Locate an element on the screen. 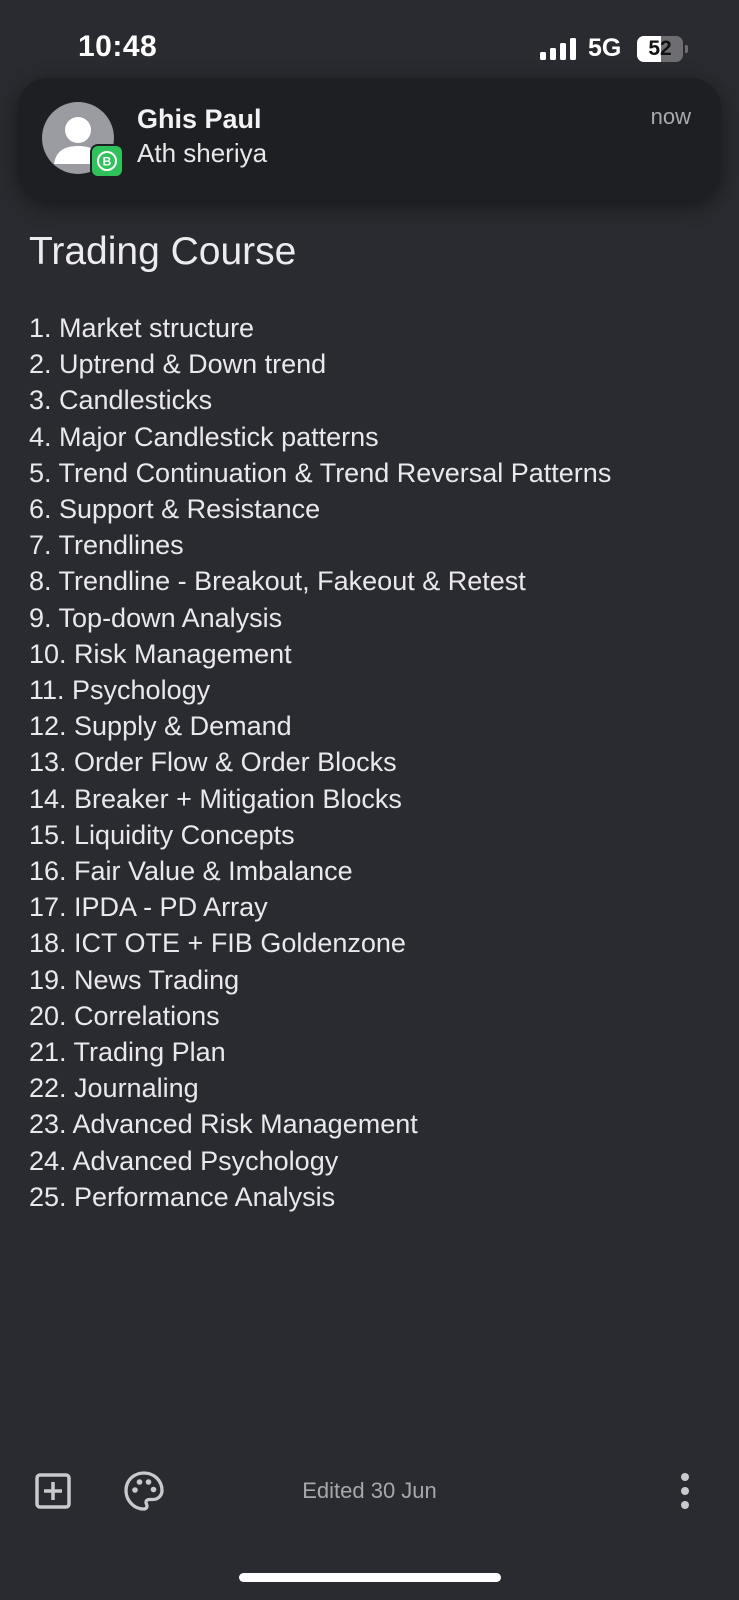 The height and width of the screenshot is (1600, 739). note-line: 15. Liquidity Concepts is located at coordinates (162, 834).